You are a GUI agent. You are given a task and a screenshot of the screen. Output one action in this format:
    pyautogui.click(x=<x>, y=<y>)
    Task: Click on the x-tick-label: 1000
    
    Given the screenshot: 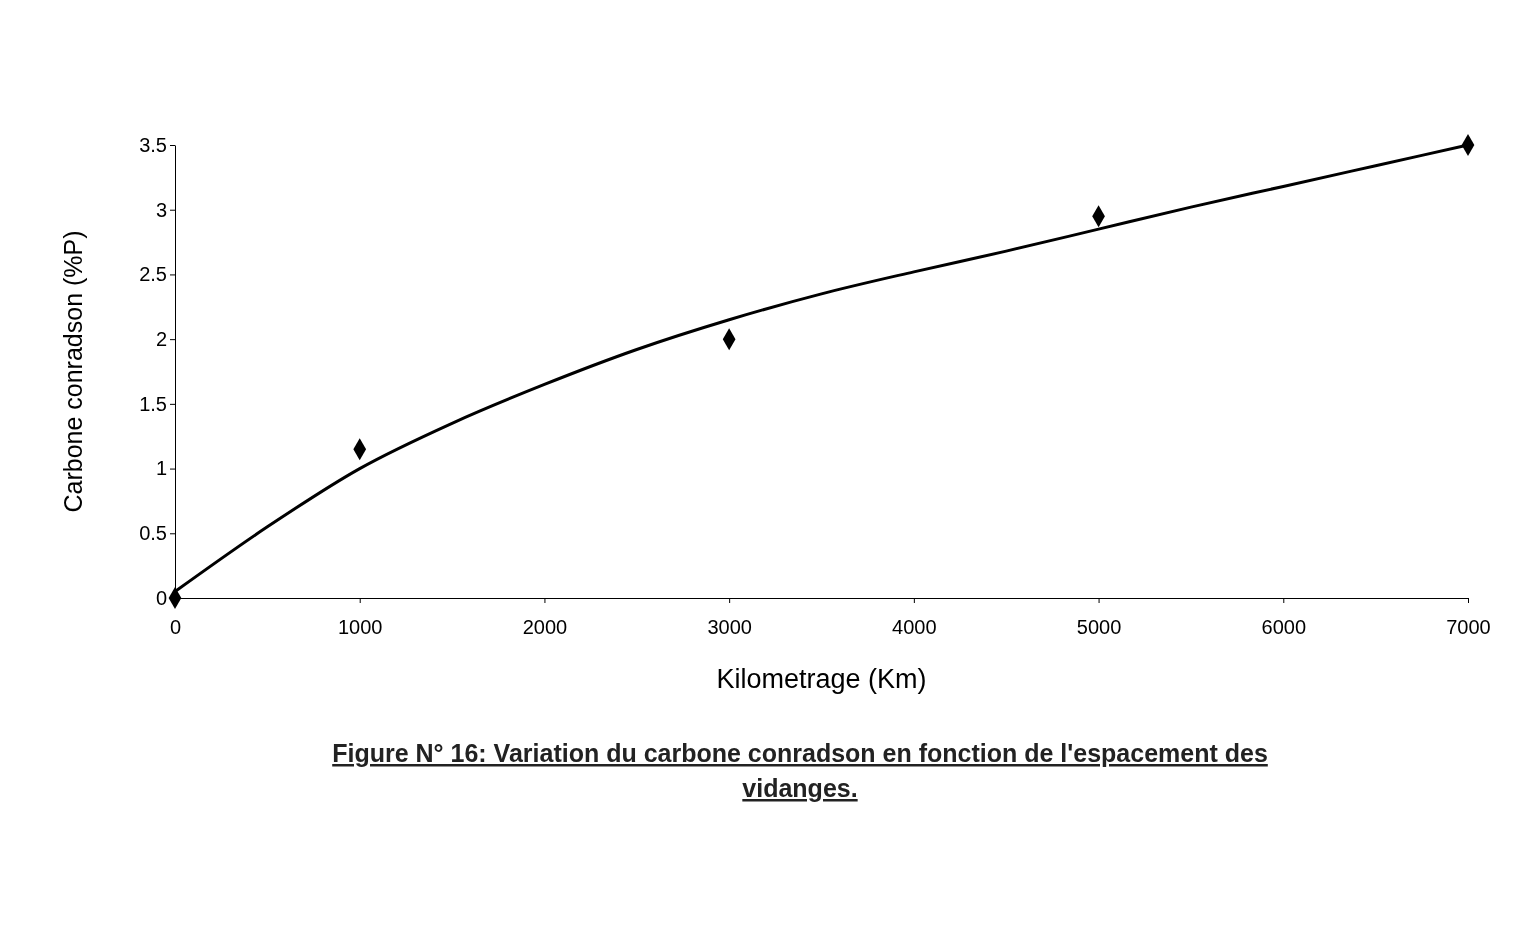 What is the action you would take?
    pyautogui.click(x=360, y=627)
    